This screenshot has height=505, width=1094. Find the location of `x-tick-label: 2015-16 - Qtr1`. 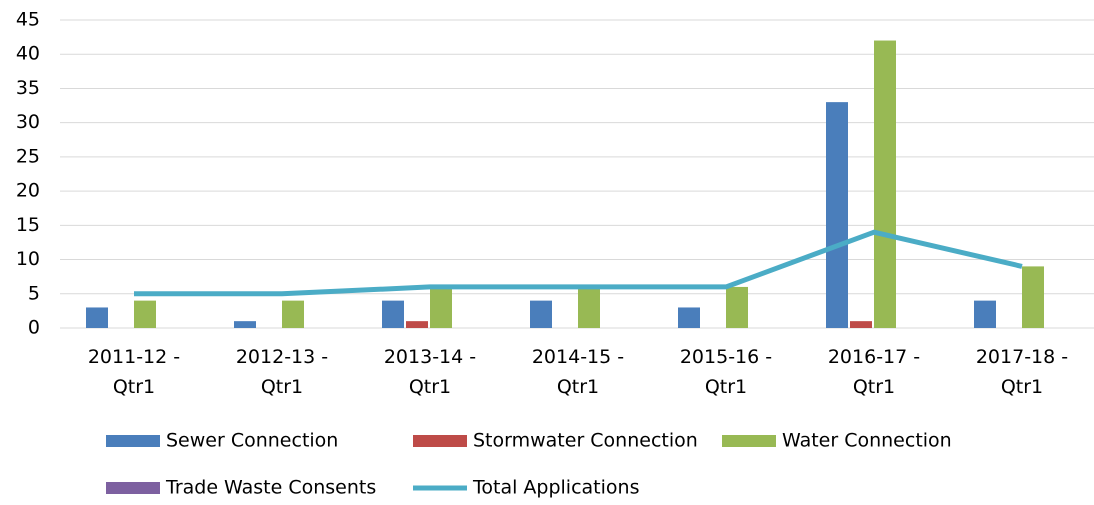

x-tick-label: 2015-16 - Qtr1 is located at coordinates (726, 372).